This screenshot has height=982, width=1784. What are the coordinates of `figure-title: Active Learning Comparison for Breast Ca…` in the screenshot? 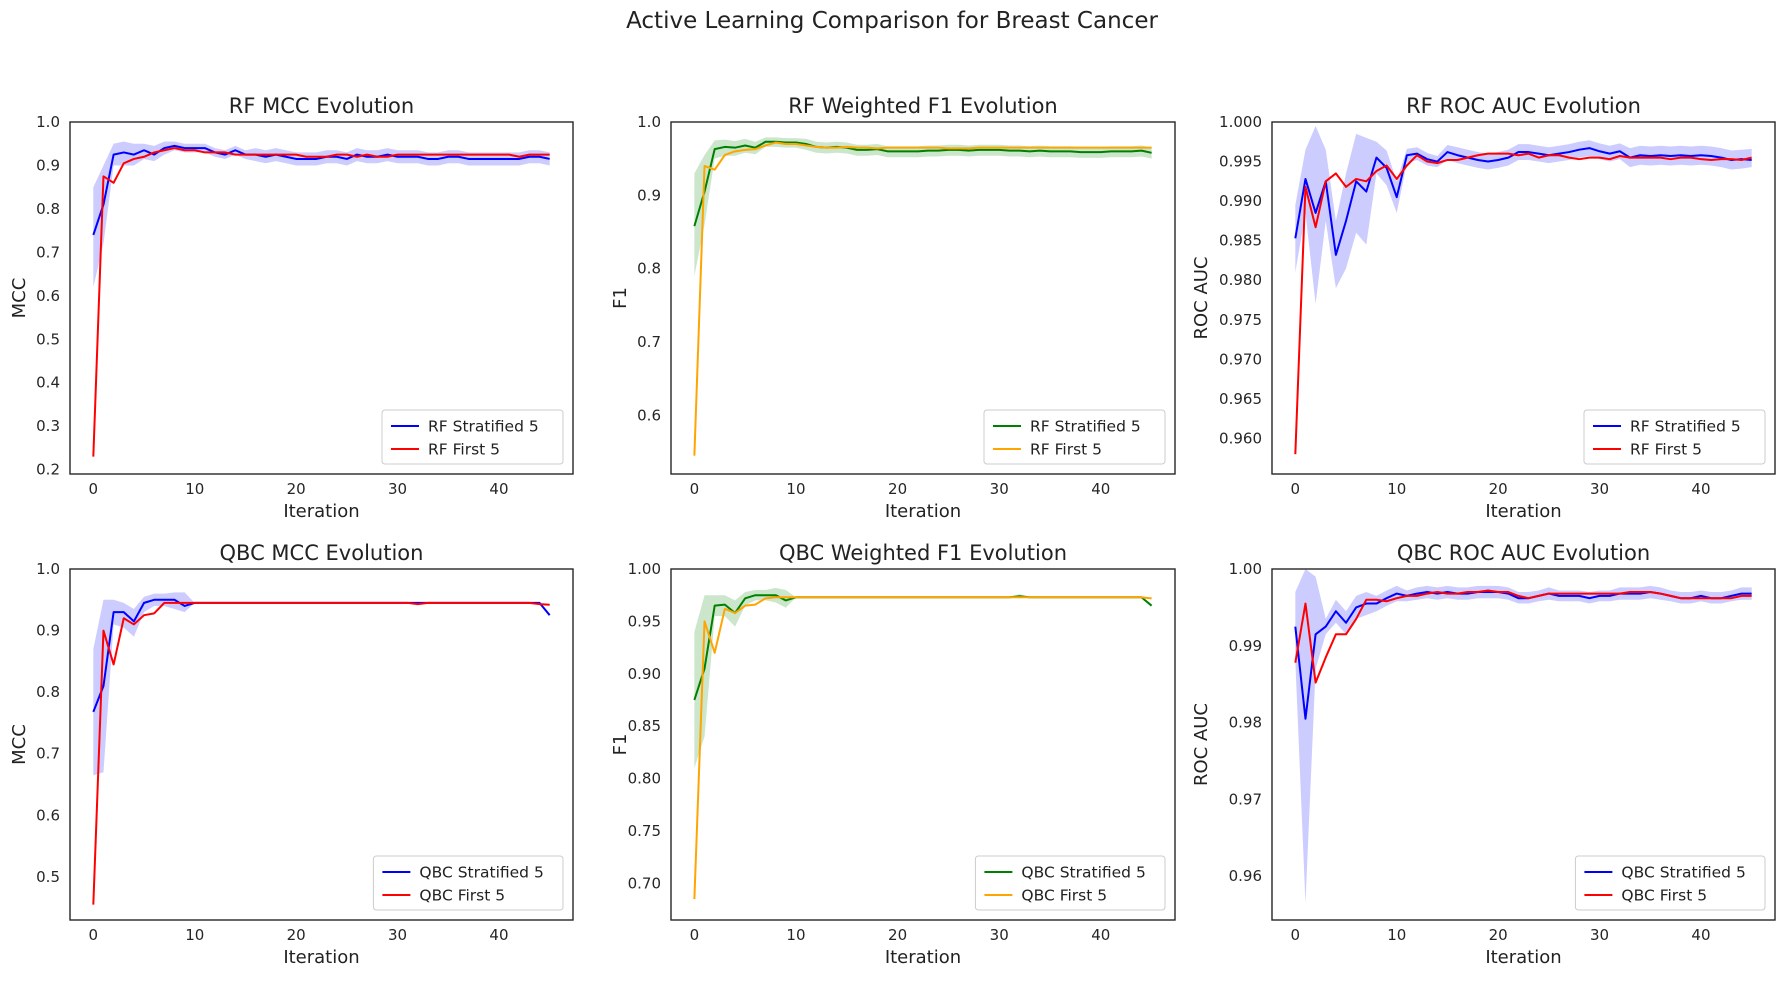 It's located at (892, 21).